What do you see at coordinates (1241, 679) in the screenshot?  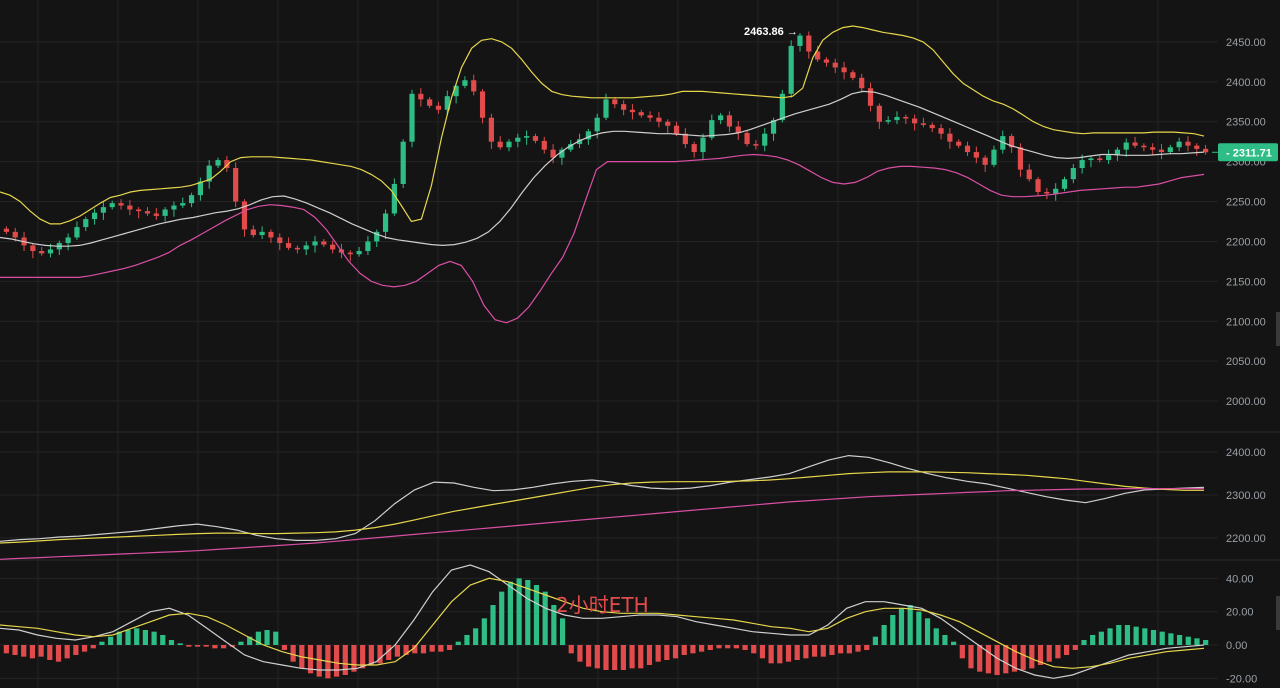 I see `y-tick-label: -20.00` at bounding box center [1241, 679].